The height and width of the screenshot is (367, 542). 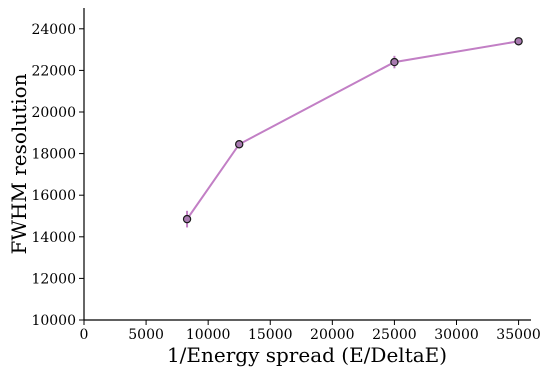 I want to click on y-axis-title: FWHM resolution, so click(x=19, y=163).